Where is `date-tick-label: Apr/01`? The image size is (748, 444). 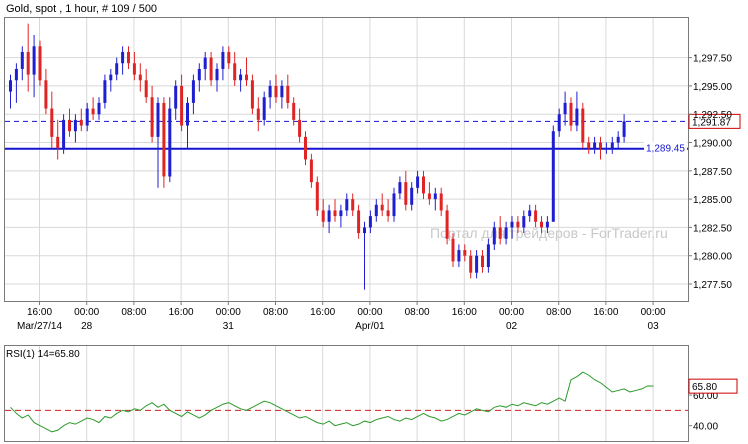
date-tick-label: Apr/01 is located at coordinates (370, 326).